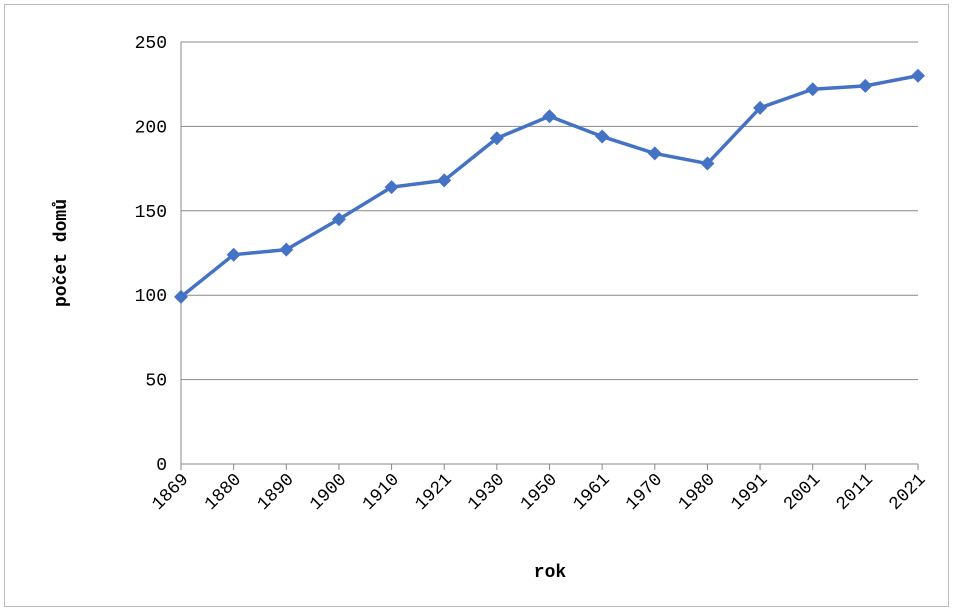 Image resolution: width=955 pixels, height=612 pixels. I want to click on y-tick-label: 100, so click(151, 297).